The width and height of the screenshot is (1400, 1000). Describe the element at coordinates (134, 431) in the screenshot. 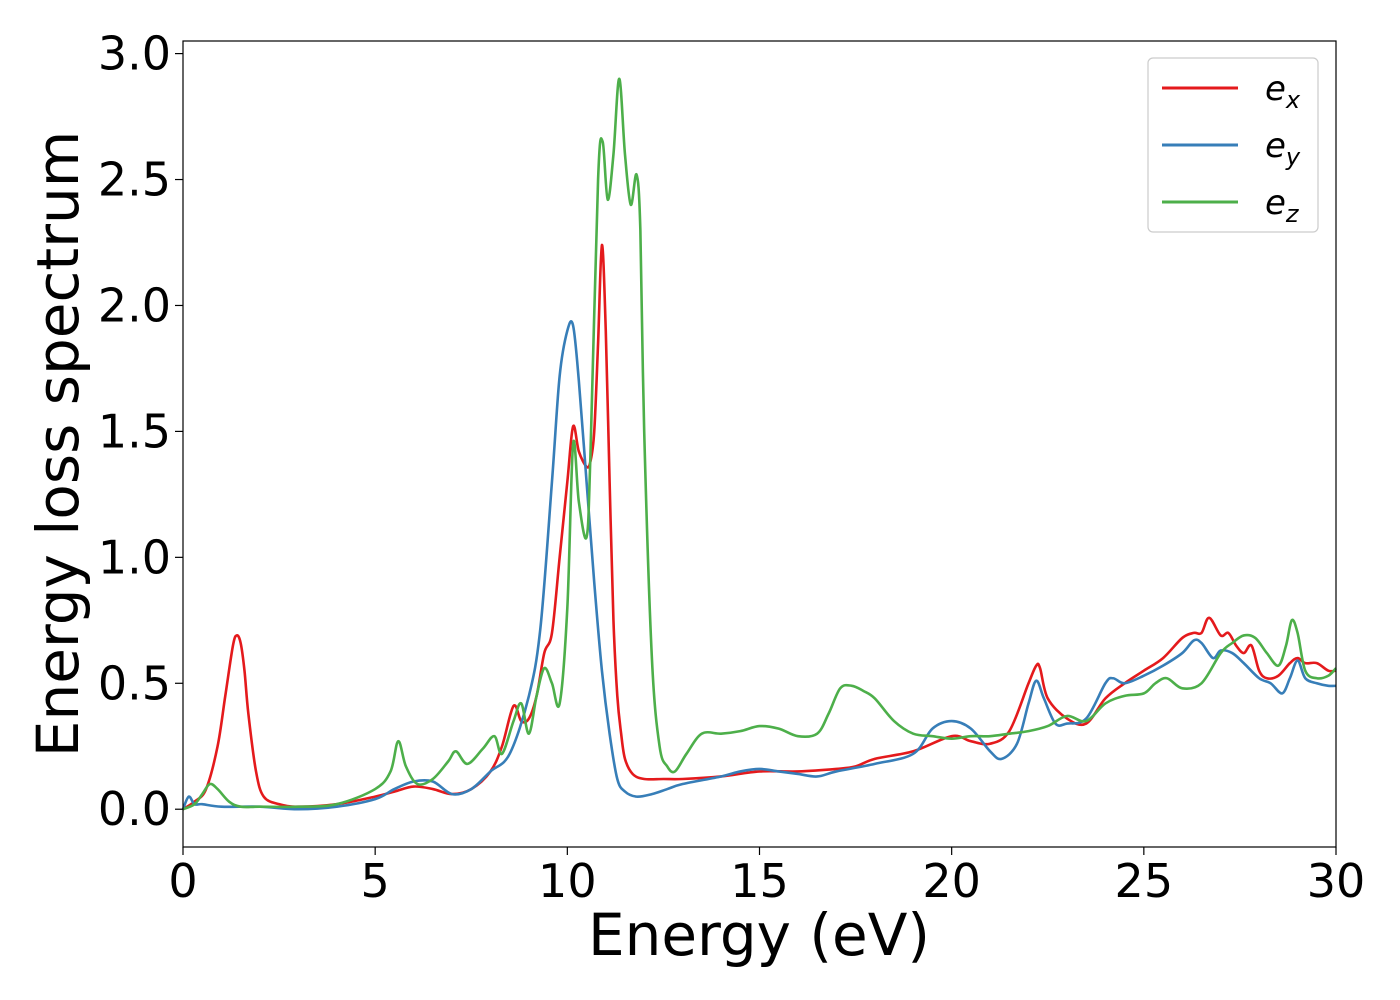

I see `y-tick-label: 1.5` at that location.